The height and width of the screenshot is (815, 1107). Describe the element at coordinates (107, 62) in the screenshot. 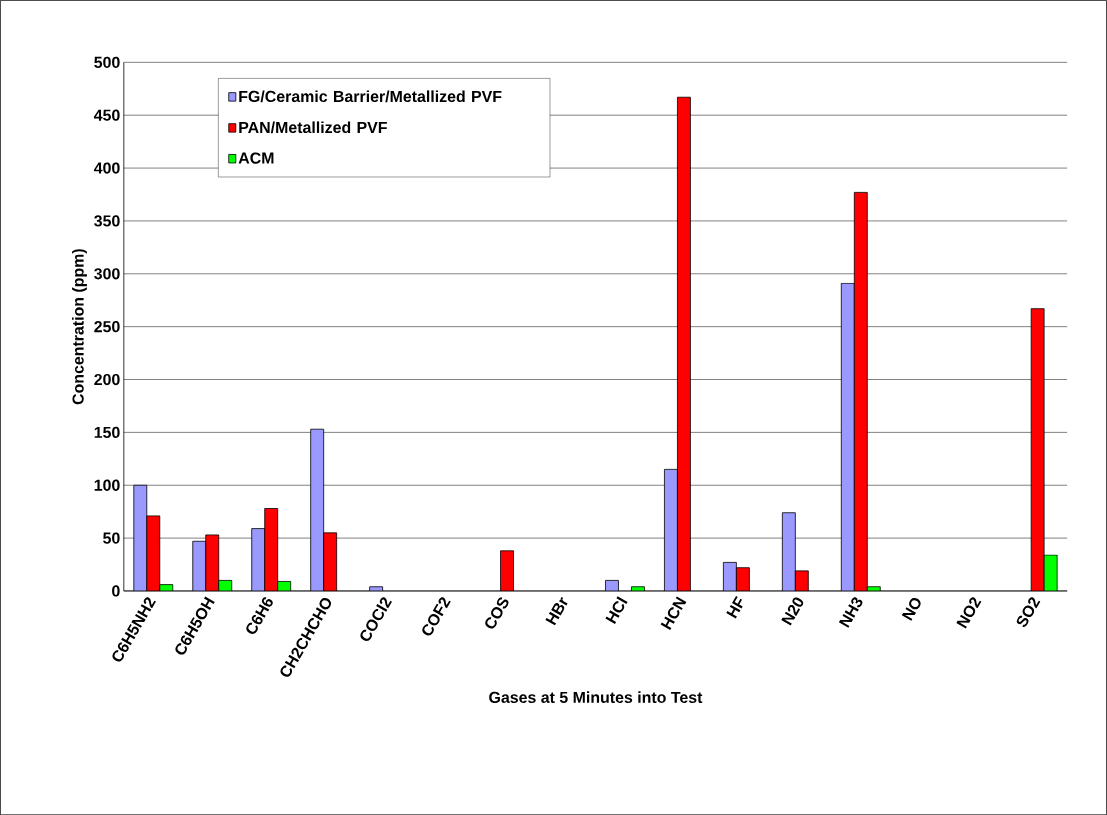

I see `y-tick-label: 500` at that location.